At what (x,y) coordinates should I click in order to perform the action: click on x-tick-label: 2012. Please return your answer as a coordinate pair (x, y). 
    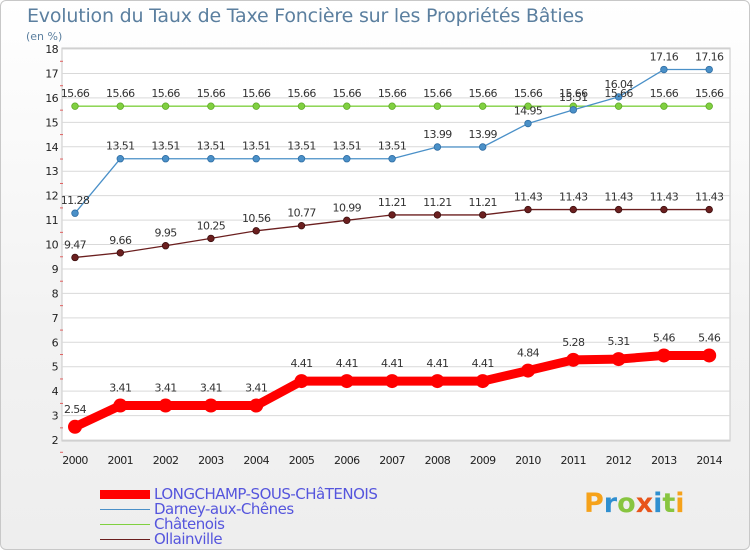
    Looking at the image, I should click on (619, 460).